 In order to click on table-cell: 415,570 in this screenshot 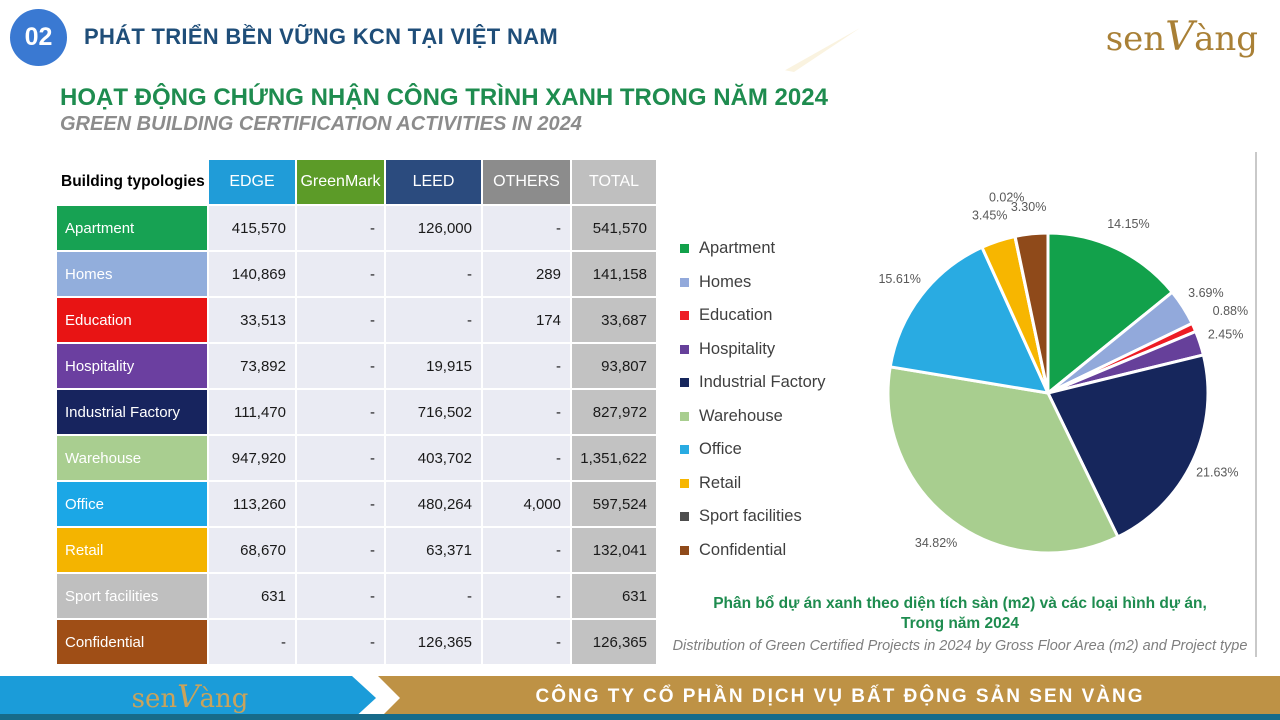, I will do `click(252, 228)`.